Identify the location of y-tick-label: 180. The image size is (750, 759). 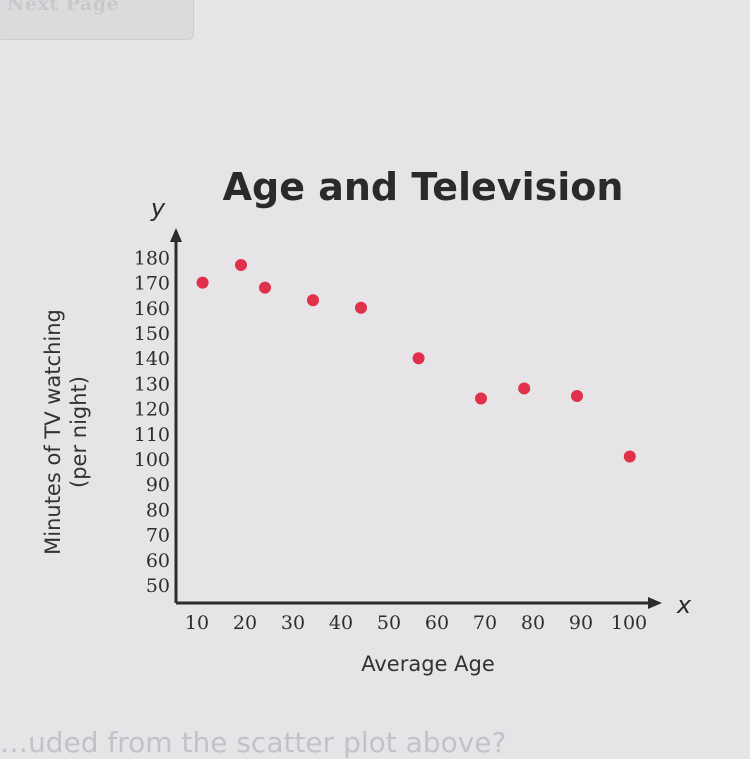
(152, 258).